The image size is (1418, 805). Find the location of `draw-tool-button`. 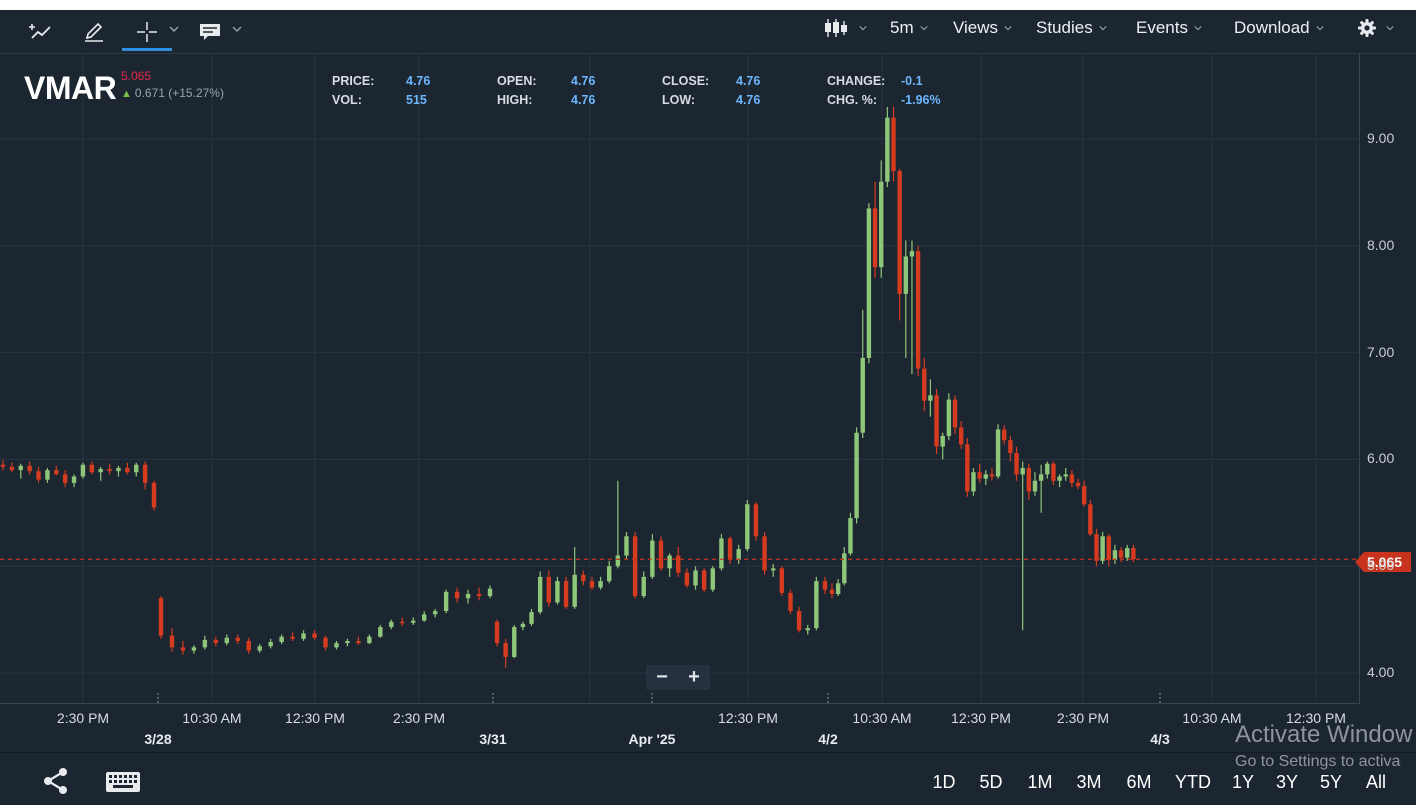

draw-tool-button is located at coordinates (94, 31).